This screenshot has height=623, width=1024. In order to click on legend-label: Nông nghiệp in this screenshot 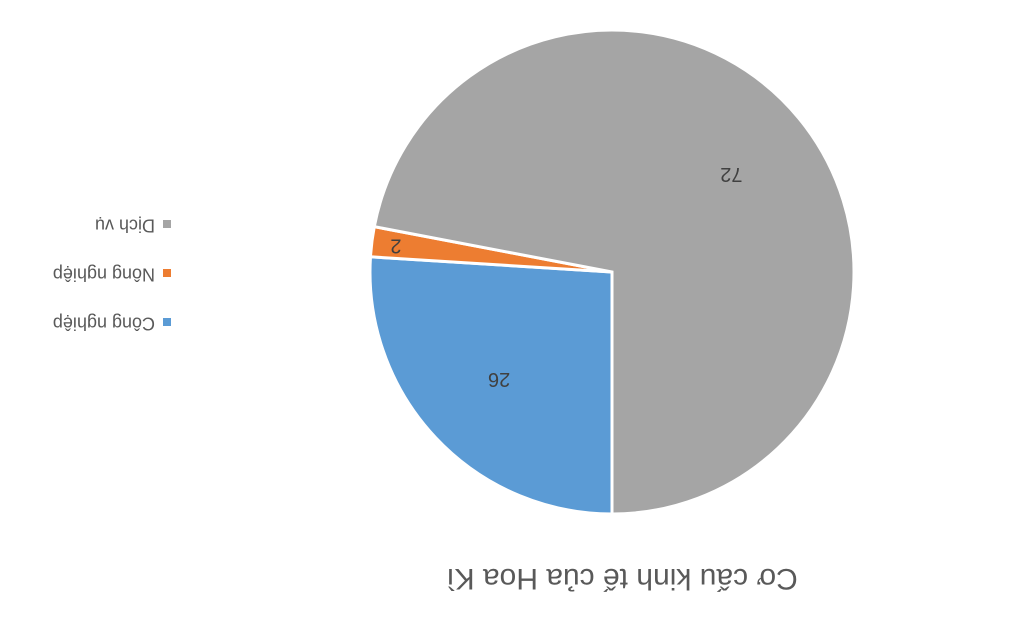, I will do `click(104, 274)`.